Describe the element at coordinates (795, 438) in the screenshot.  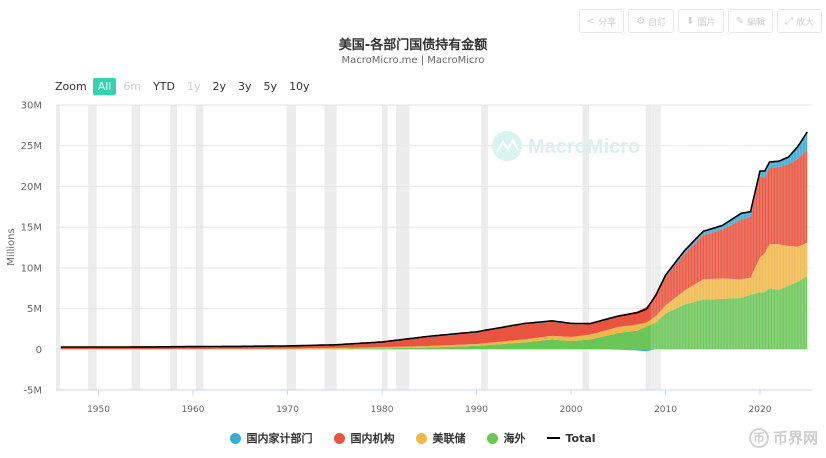
I see `corner-logo-text: 币界网` at that location.